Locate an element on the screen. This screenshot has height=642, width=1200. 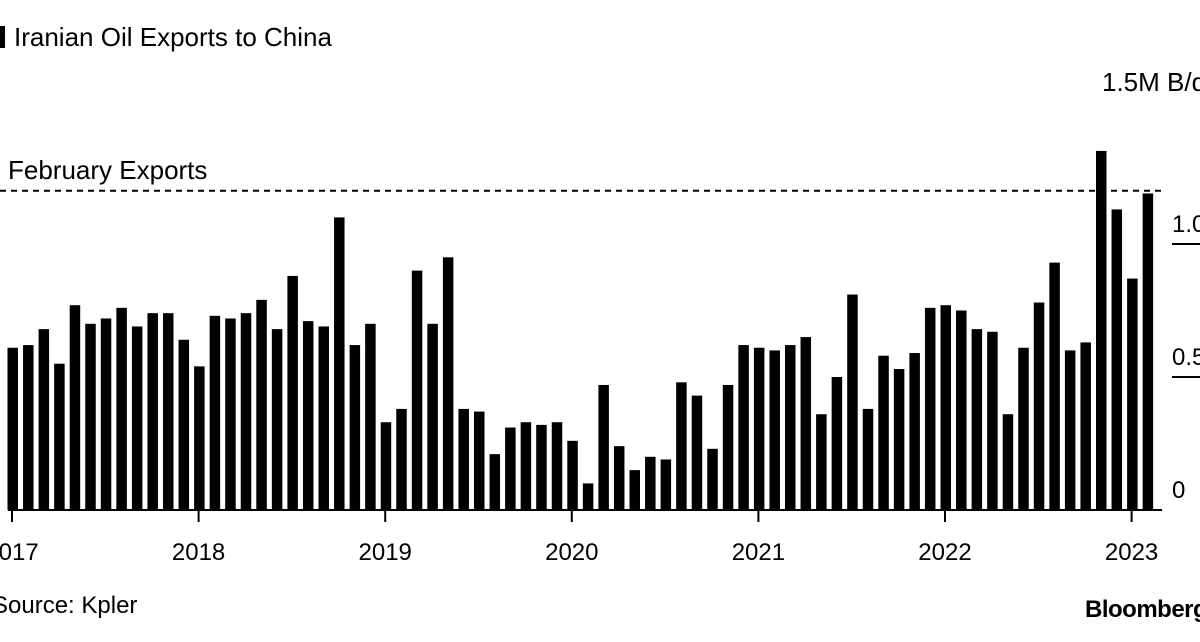
chart-title: Iranian Oil Exports to China is located at coordinates (173, 37).